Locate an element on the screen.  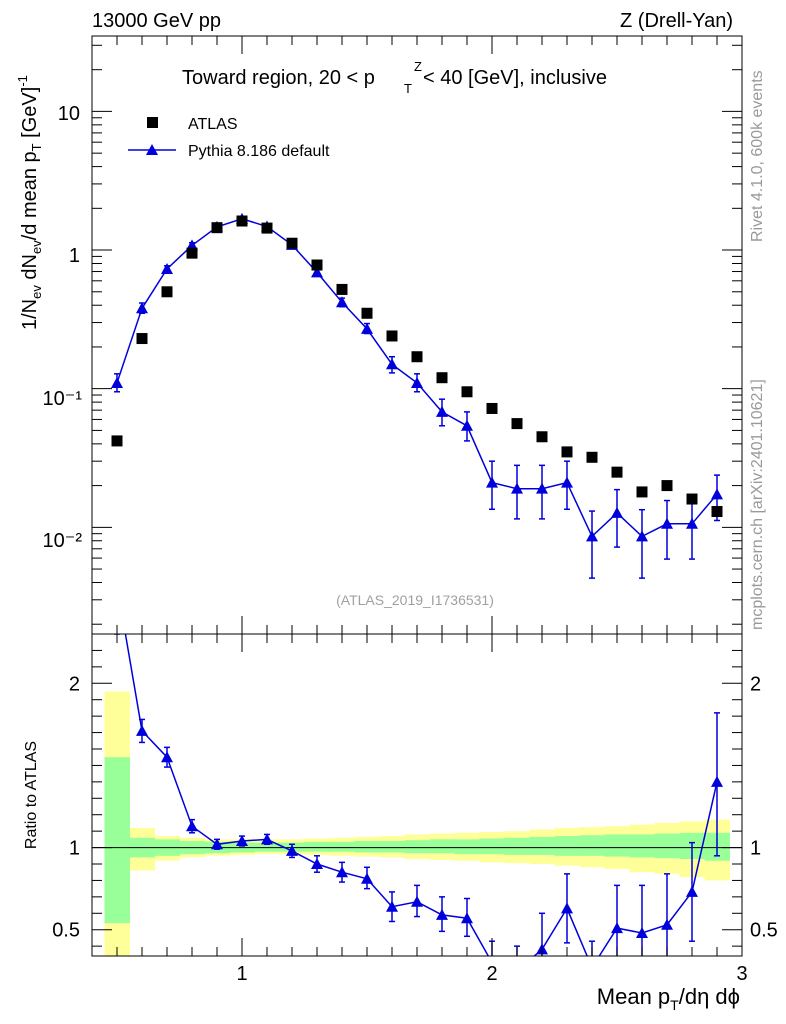
ratio-y-tick-label-left: 0.5 is located at coordinates (66, 931).